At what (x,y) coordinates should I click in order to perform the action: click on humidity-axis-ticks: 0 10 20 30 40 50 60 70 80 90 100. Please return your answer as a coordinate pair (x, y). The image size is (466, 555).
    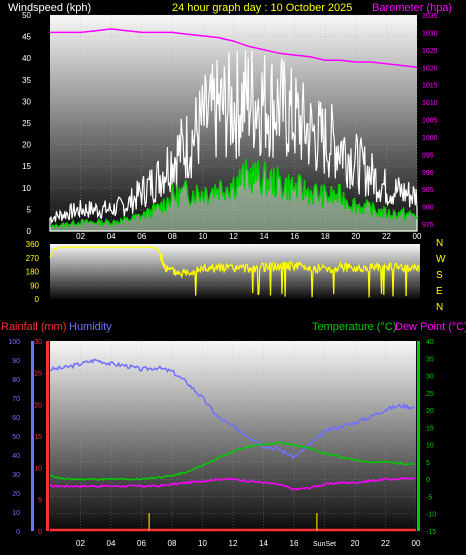
    Looking at the image, I should click on (14, 437).